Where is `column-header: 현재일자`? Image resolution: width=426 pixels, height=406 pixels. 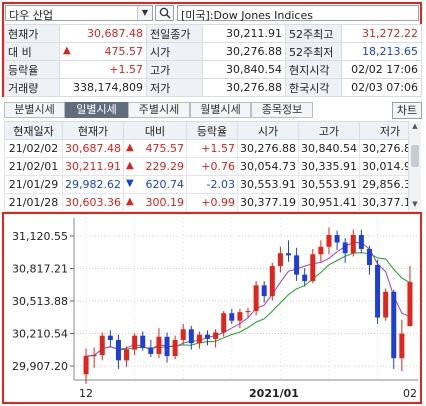
column-header: 현재일자 is located at coordinates (33, 130).